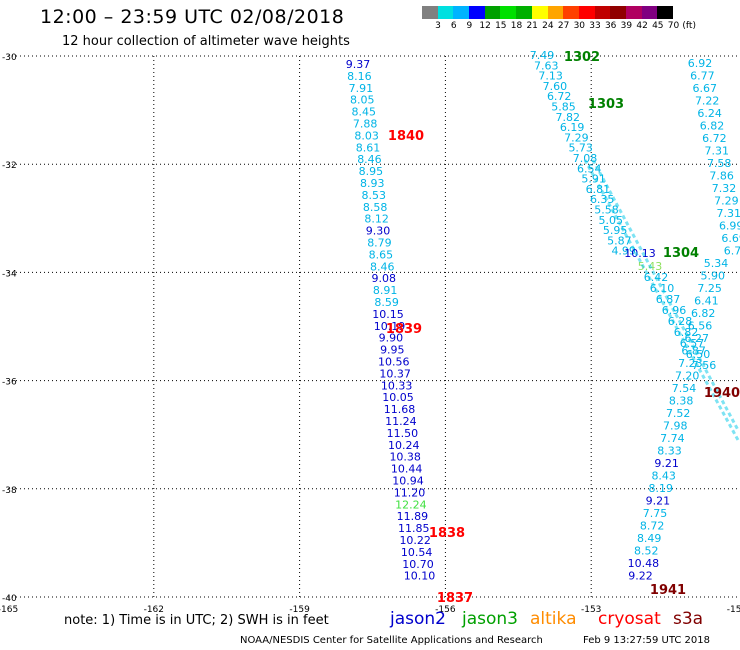 This screenshot has width=740, height=650. What do you see at coordinates (640, 253) in the screenshot?
I see `wave-height-value: 10.13` at bounding box center [640, 253].